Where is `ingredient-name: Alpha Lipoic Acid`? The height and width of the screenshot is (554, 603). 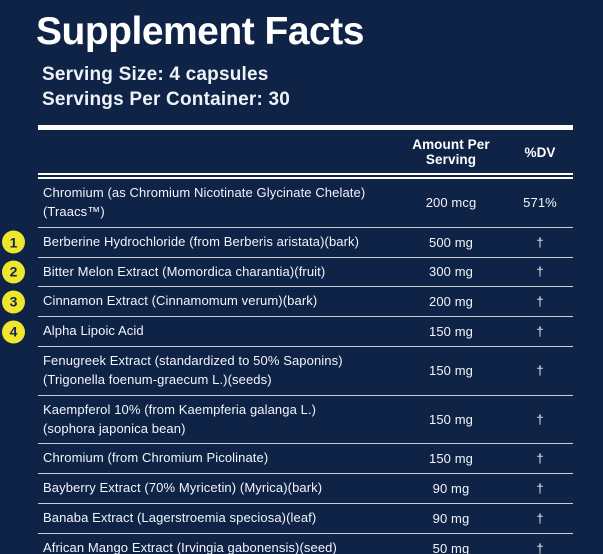
ingredient-name: Alpha Lipoic Acid is located at coordinates (93, 331).